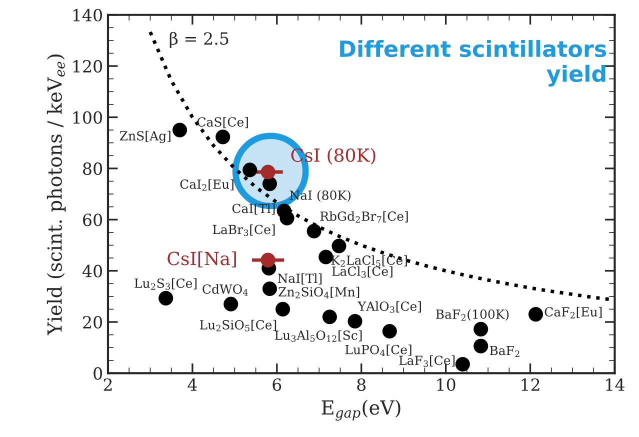  What do you see at coordinates (225, 290) in the screenshot?
I see `annotation: CdWO$_{4}$` at bounding box center [225, 290].